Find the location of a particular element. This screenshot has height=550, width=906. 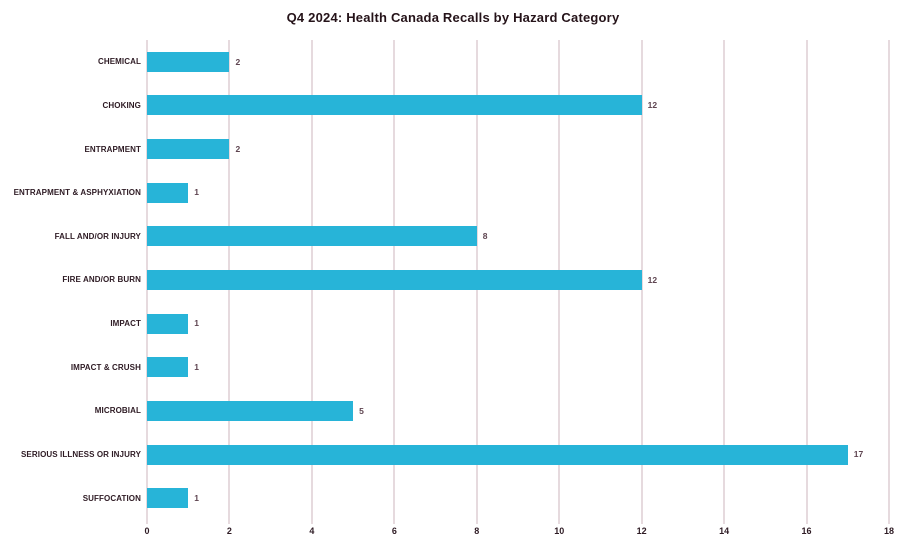

bar-impact is located at coordinates (168, 323).